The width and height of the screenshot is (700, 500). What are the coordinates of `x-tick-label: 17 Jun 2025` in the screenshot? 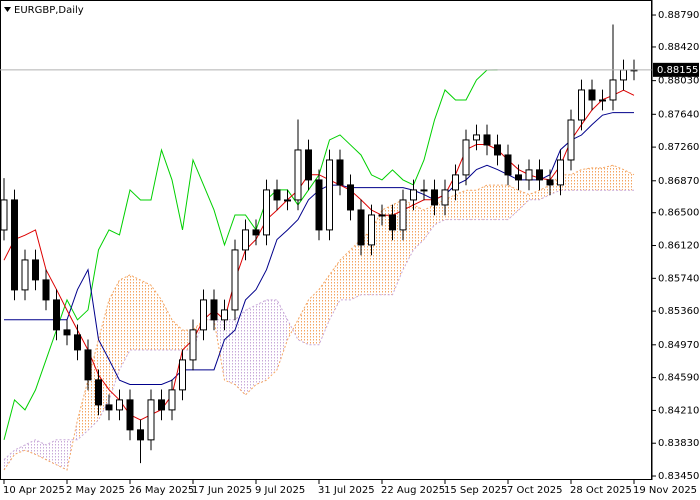 It's located at (222, 490).